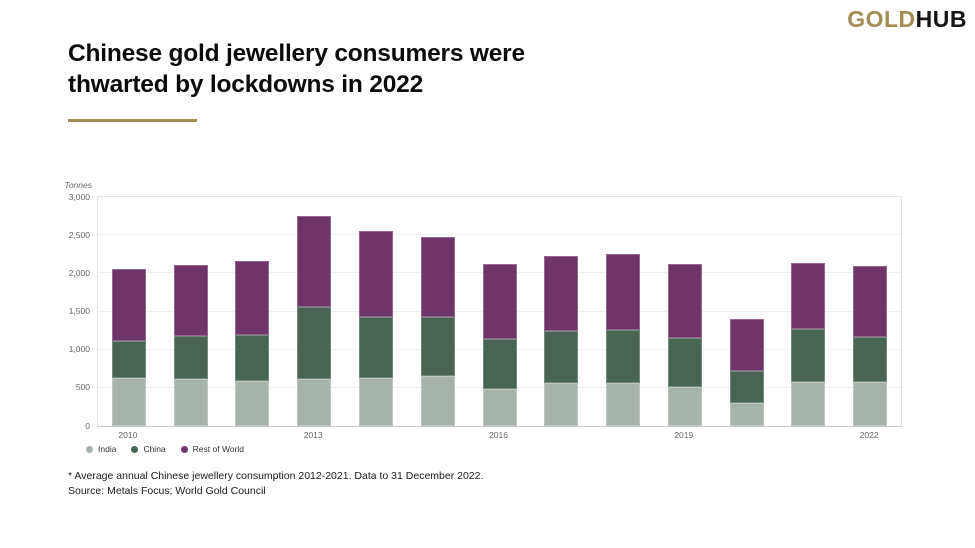 Image resolution: width=975 pixels, height=548 pixels. What do you see at coordinates (79, 234) in the screenshot?
I see `y-tick-label-2500: 2,500` at bounding box center [79, 234].